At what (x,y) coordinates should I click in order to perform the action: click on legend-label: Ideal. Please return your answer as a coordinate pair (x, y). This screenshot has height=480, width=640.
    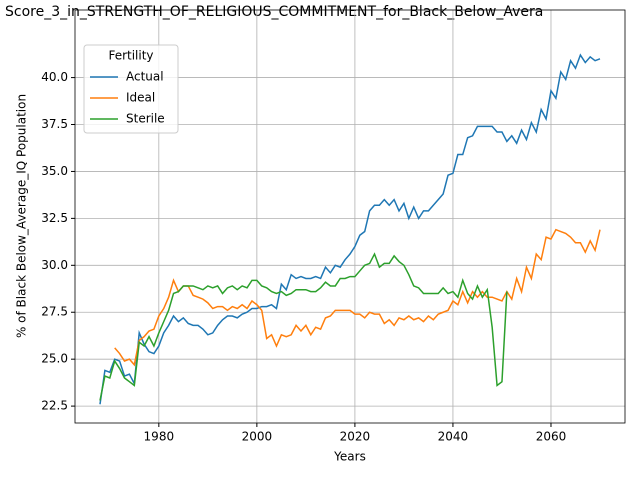
    Looking at the image, I should click on (140, 98).